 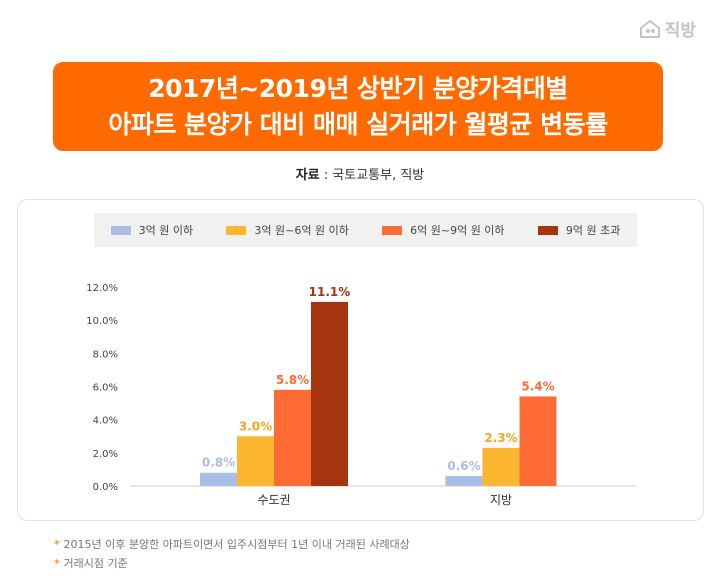 What do you see at coordinates (105, 388) in the screenshot?
I see `y-tick-label: 6.0%` at bounding box center [105, 388].